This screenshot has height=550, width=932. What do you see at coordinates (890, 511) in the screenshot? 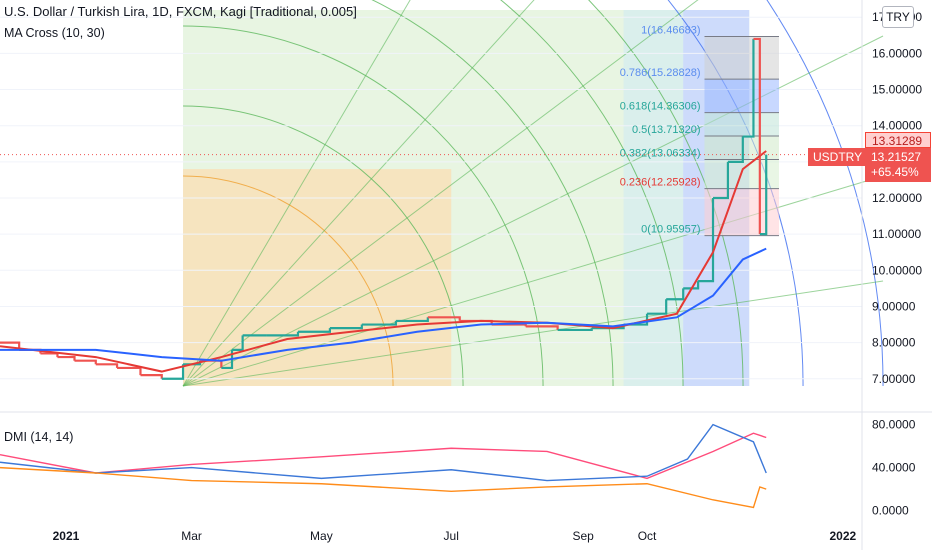
I see `dmi-y-tick-label: 0.0000` at bounding box center [890, 511].